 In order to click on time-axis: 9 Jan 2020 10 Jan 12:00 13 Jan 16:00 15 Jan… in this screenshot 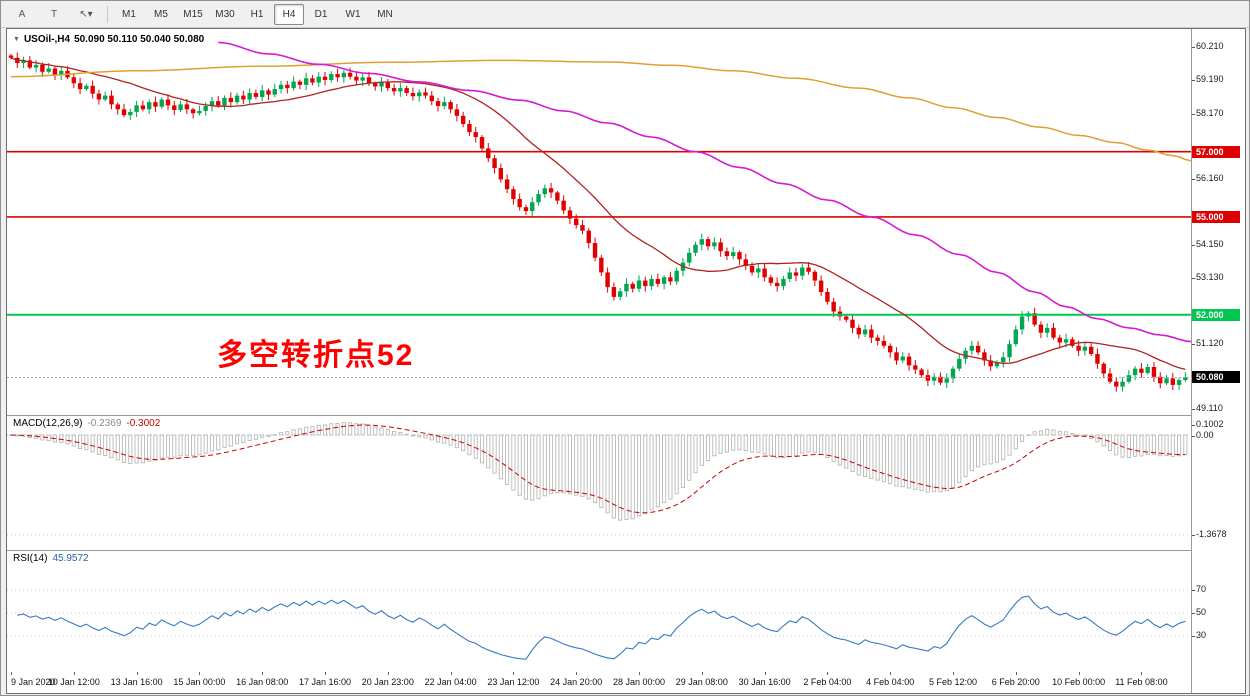, I will do `click(599, 682)`.